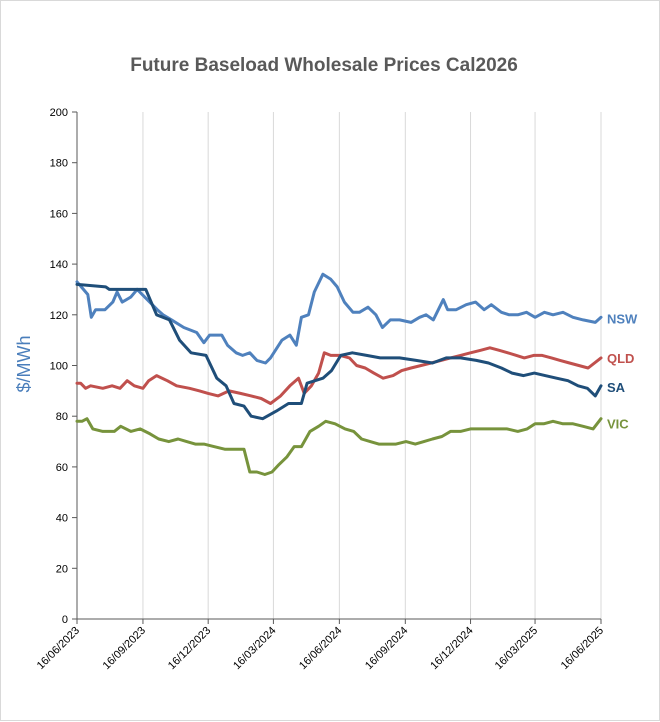  I want to click on series-line-qld, so click(339, 375).